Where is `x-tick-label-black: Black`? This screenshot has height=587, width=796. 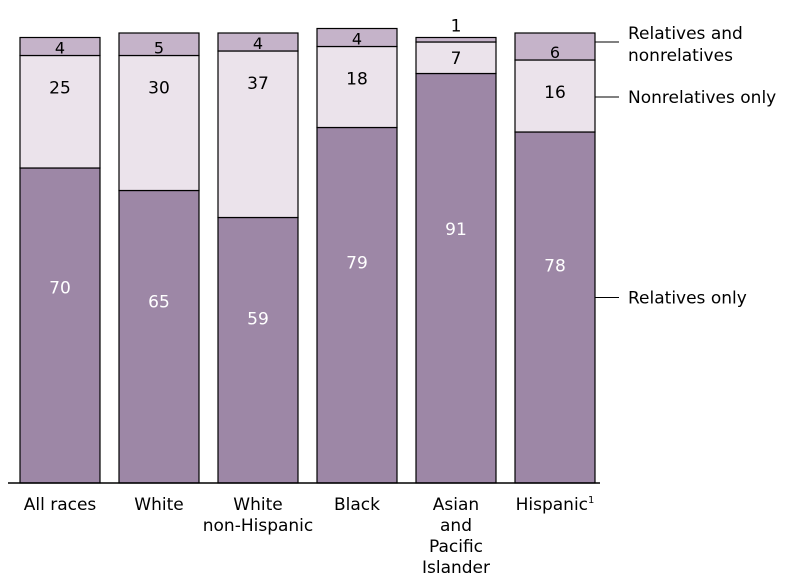 x-tick-label-black: Black is located at coordinates (357, 505).